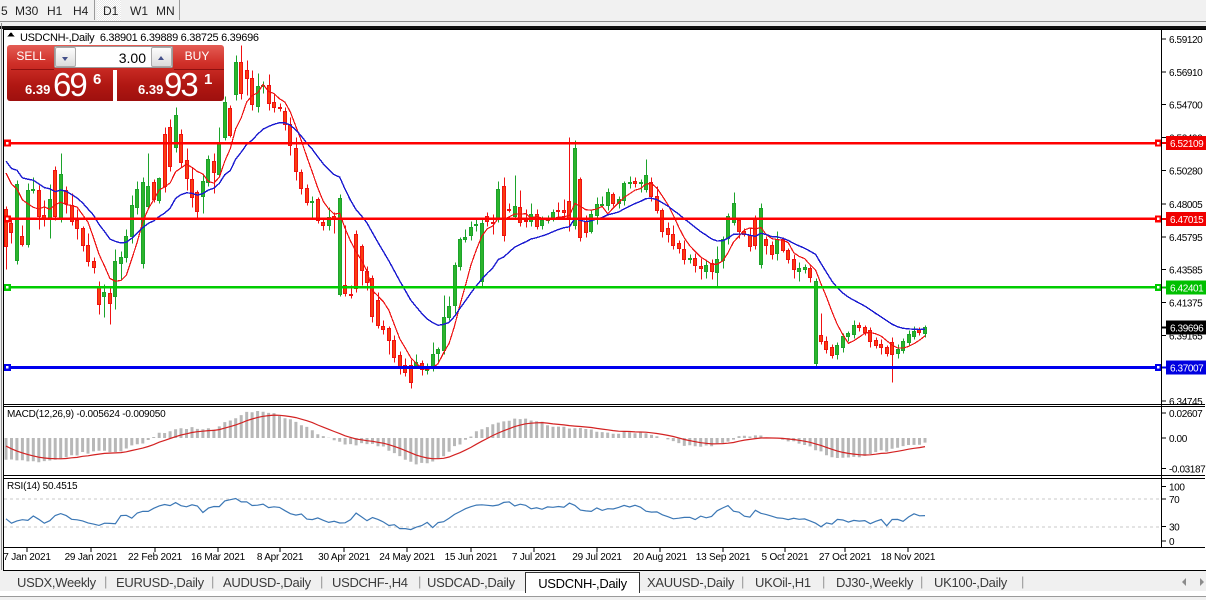  What do you see at coordinates (1186, 414) in the screenshot?
I see `svg-text: 0.02607` at bounding box center [1186, 414].